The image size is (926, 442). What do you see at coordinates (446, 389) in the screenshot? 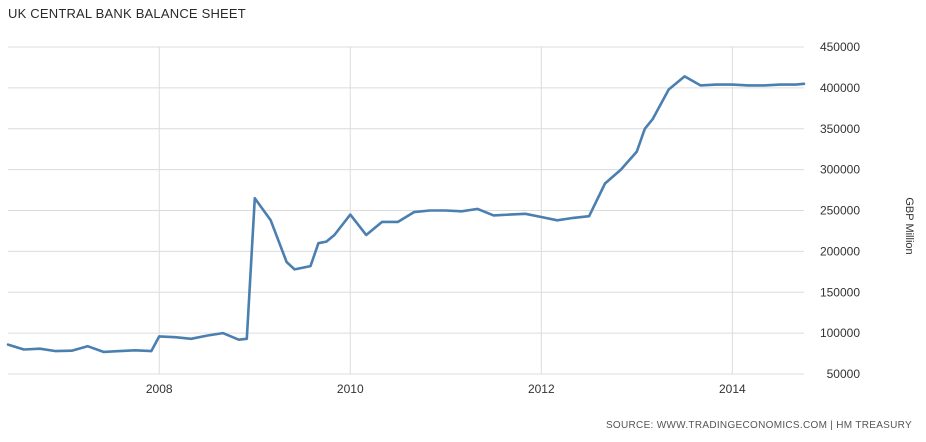
I see `x-axis-ticks: 2008 2010 2012 2014` at bounding box center [446, 389].